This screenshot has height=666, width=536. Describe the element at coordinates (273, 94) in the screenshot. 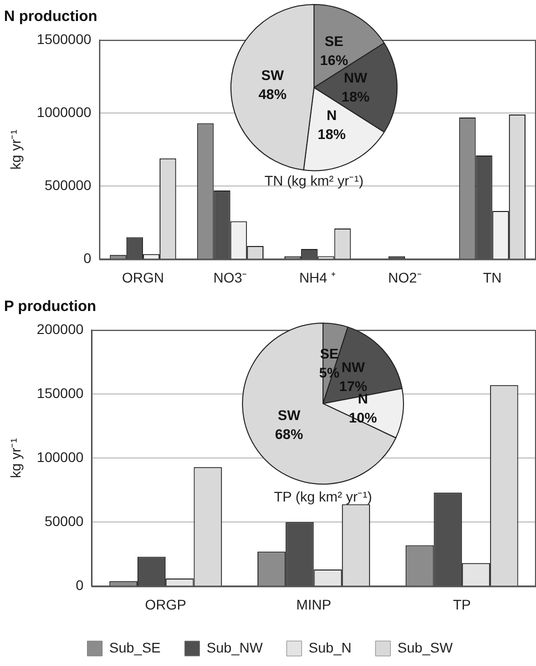

I see `data-label: 48%` at that location.